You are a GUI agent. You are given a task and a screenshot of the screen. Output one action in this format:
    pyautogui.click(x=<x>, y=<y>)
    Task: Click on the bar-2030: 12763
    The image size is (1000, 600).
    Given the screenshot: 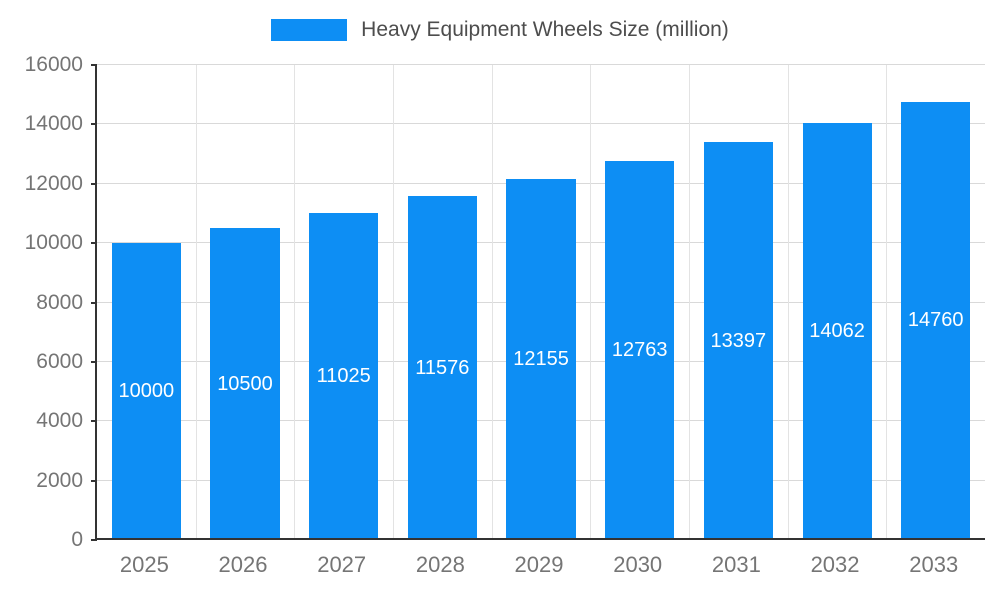 What is the action you would take?
    pyautogui.click(x=640, y=350)
    